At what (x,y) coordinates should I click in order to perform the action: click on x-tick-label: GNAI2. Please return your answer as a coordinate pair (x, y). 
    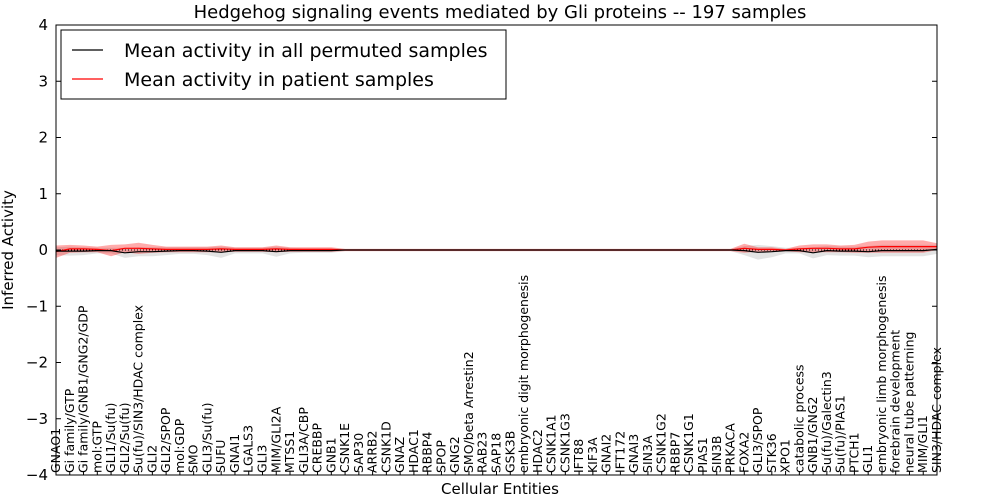
    Looking at the image, I should click on (606, 453).